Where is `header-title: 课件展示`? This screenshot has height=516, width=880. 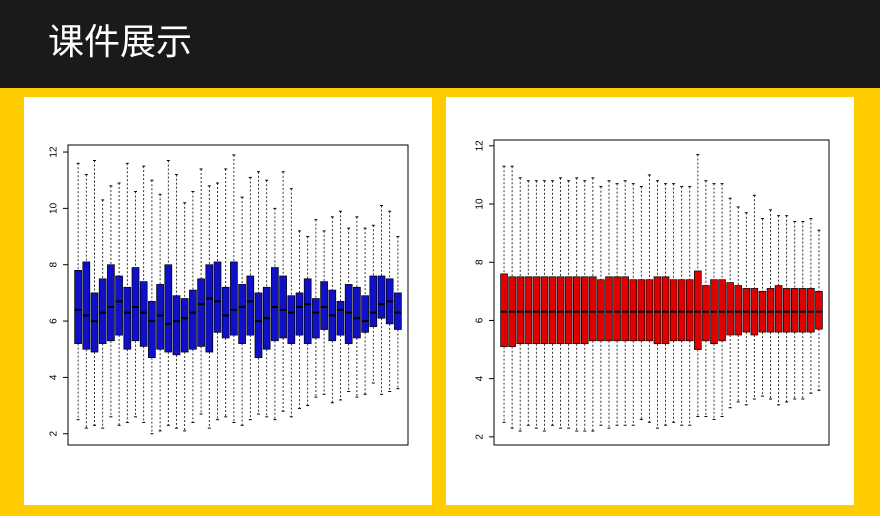 header-title: 课件展示 is located at coordinates (120, 42).